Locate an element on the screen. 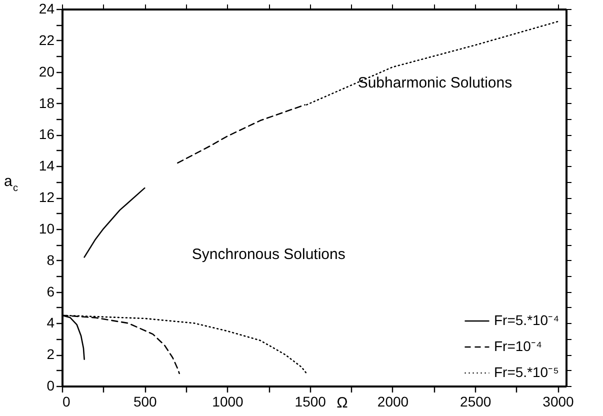  y-tick-label: 20 is located at coordinates (46, 71).